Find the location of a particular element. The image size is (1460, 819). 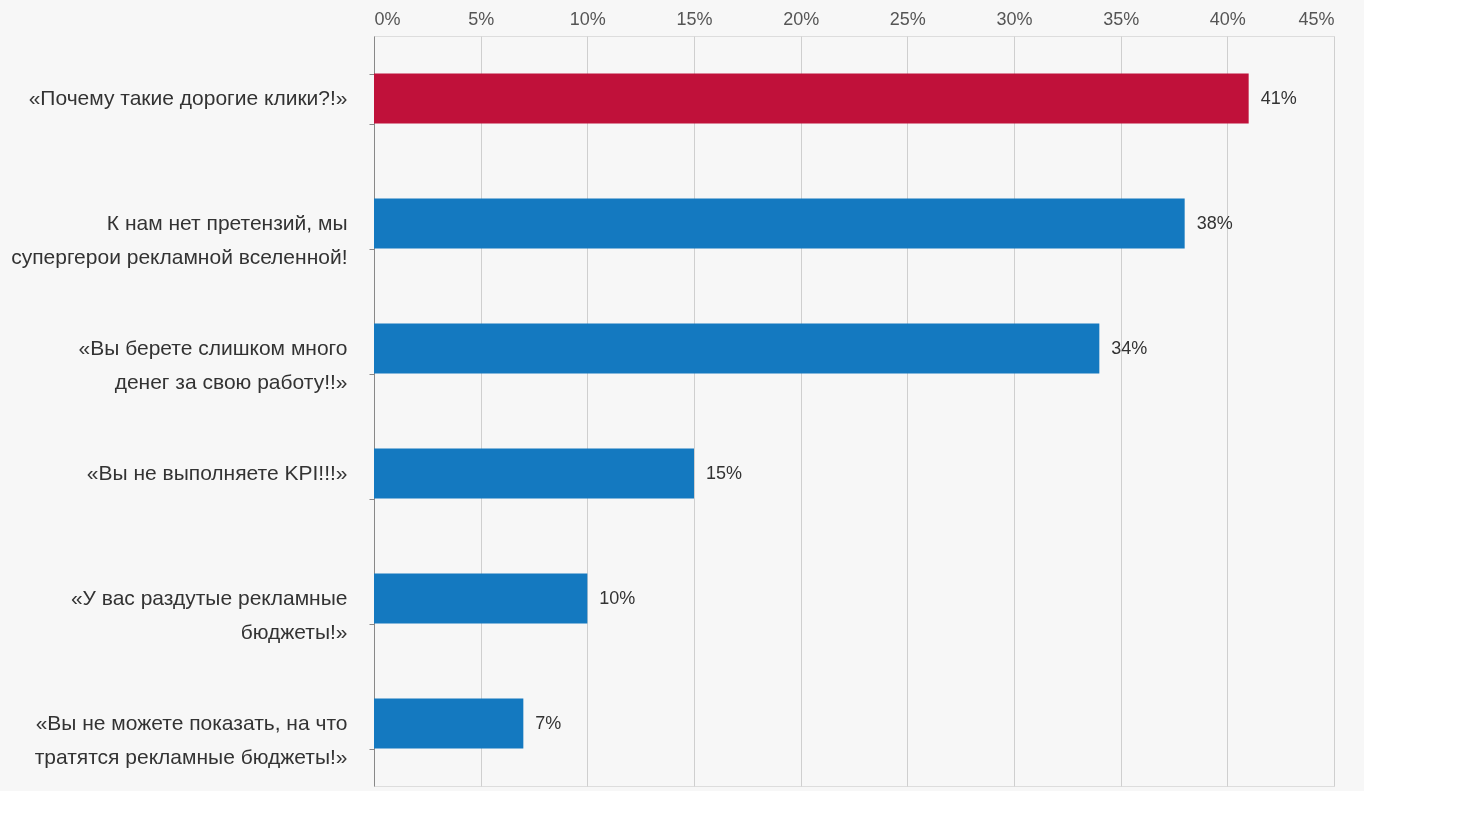

y-tick-label: «Почему такие дорогие клики?!» is located at coordinates (188, 97).